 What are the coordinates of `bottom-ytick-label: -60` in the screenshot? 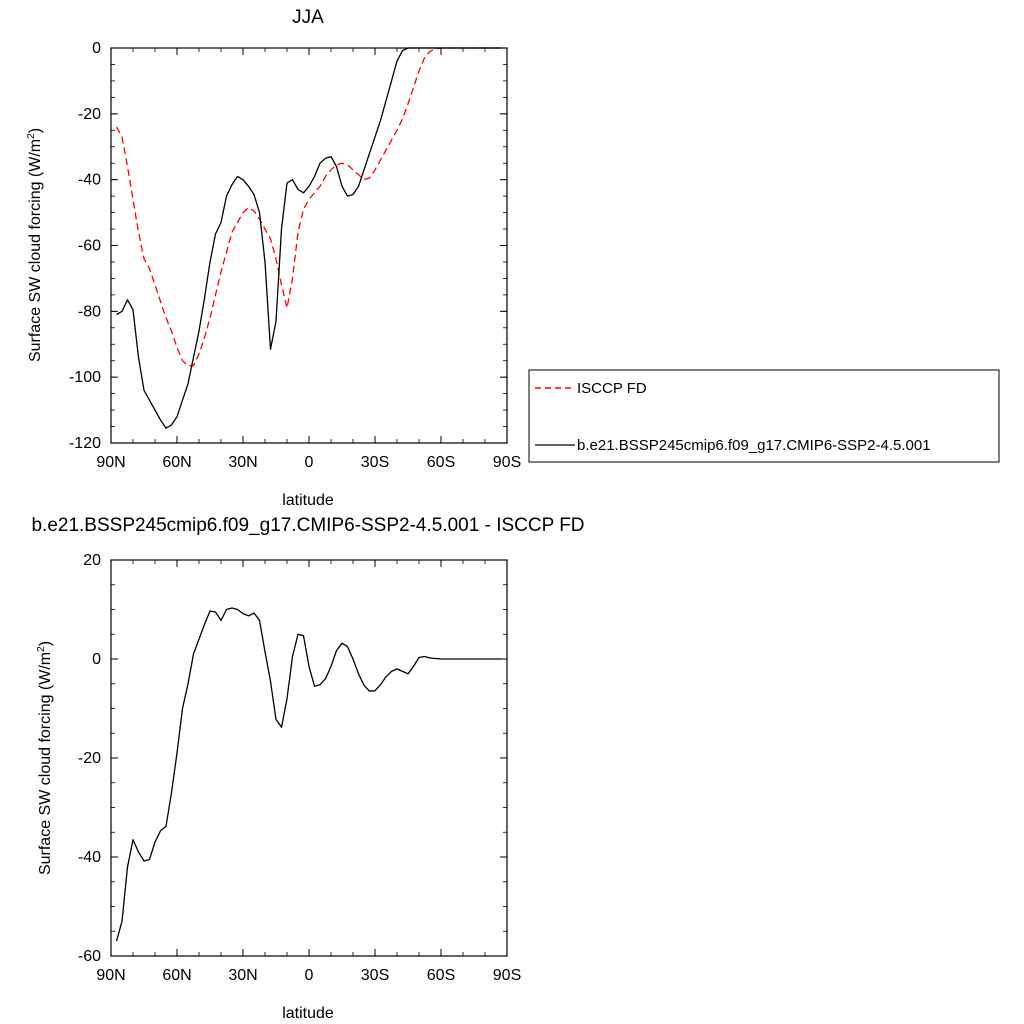 It's located at (89, 956).